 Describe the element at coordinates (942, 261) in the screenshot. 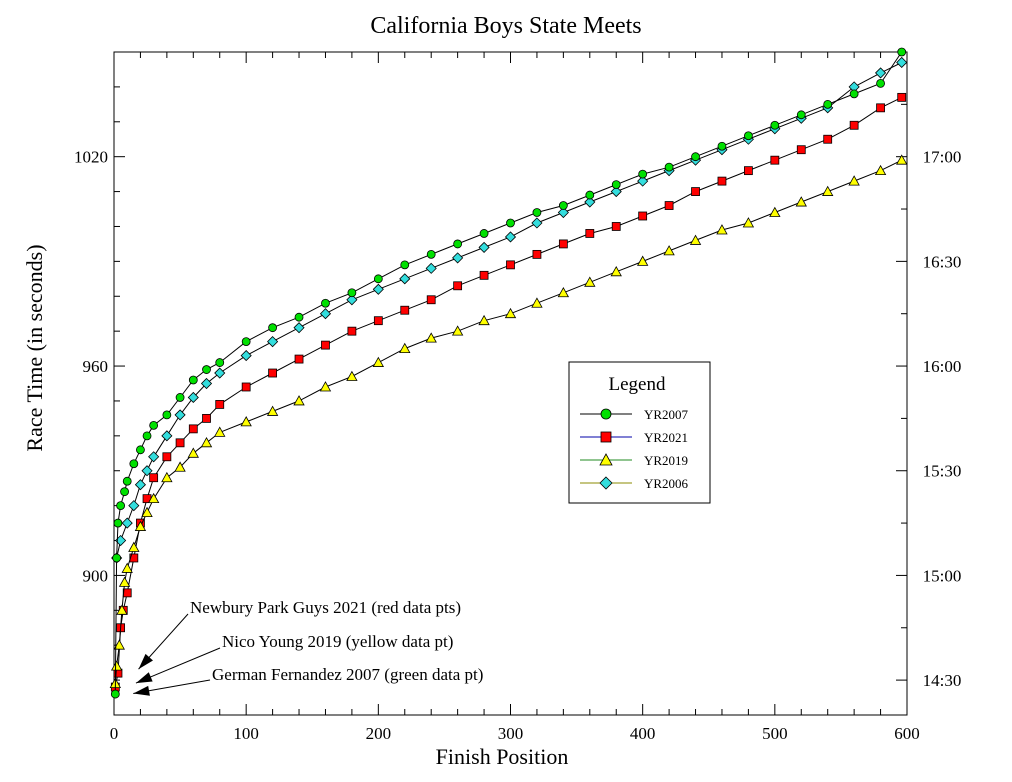

I see `right-tick-label: 16:30` at that location.